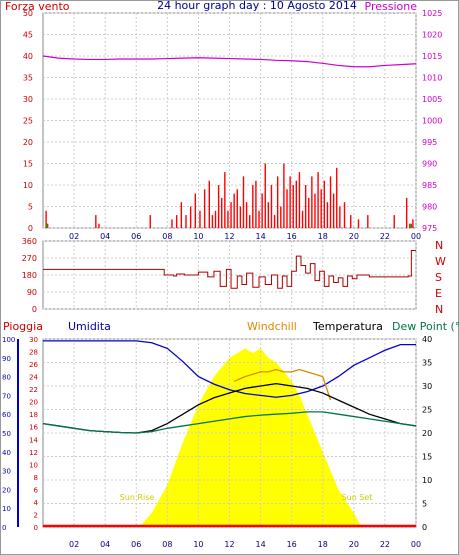 This screenshot has height=555, width=459. I want to click on x-tick-label: 14, so click(260, 236).